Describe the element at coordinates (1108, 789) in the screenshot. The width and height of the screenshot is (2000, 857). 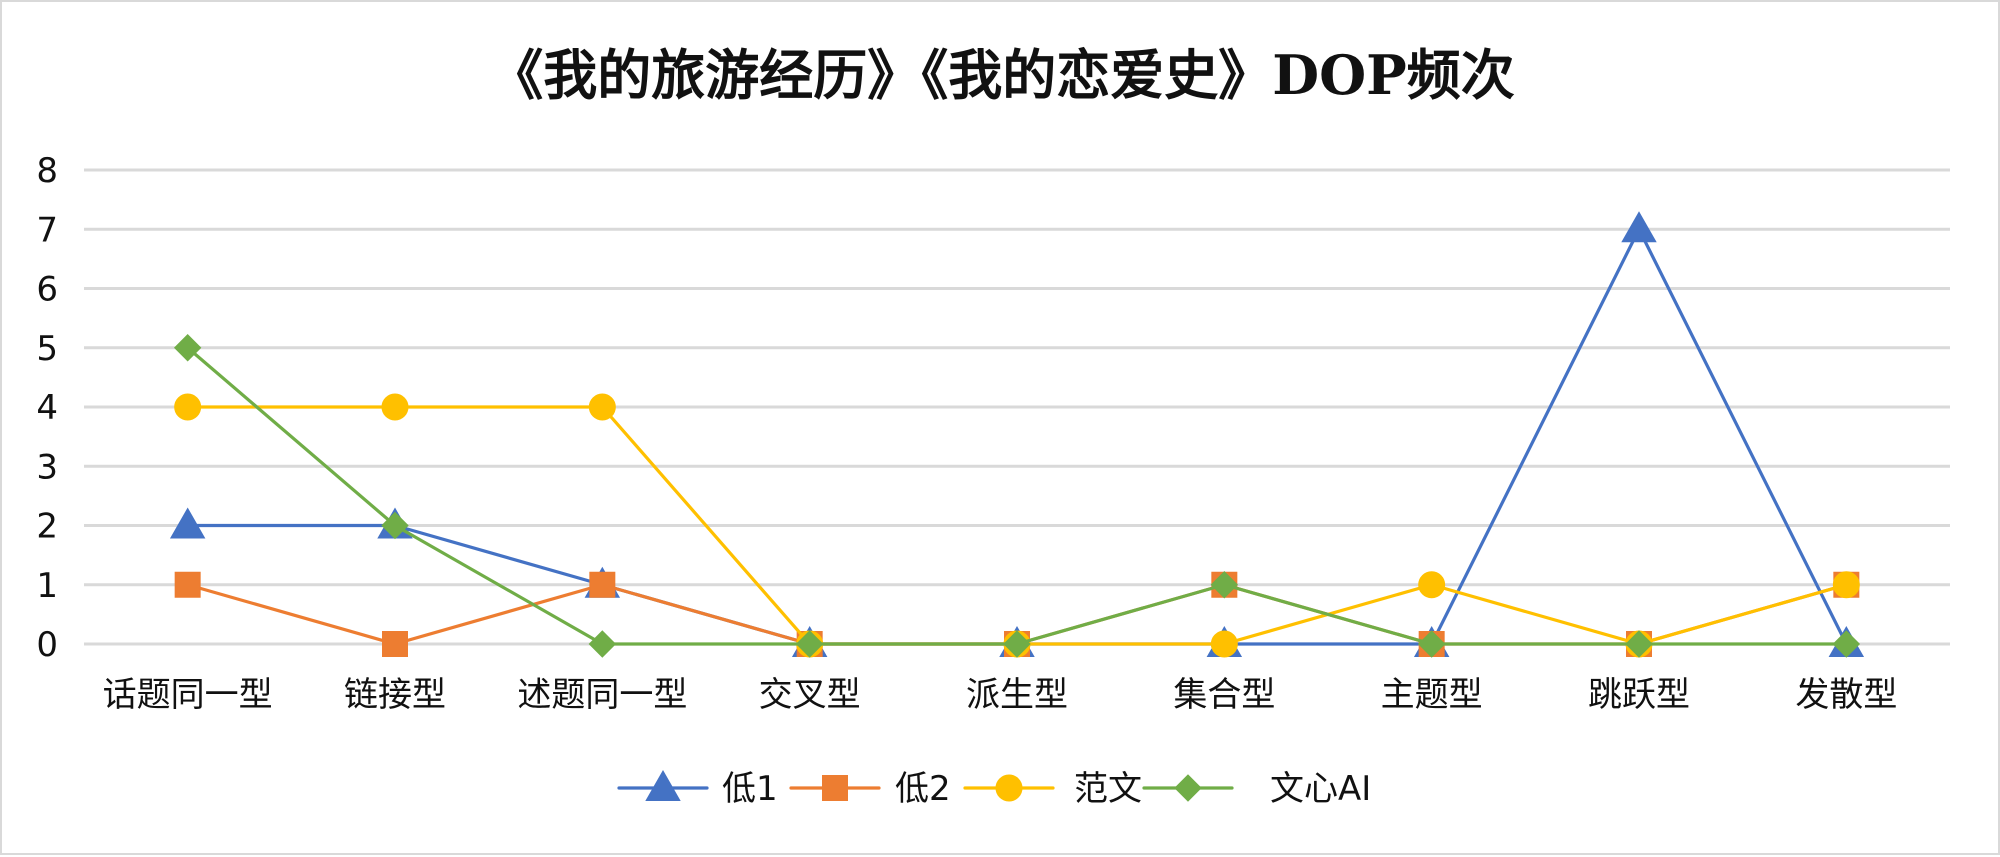
I see `legend-label-3: 范文` at that location.